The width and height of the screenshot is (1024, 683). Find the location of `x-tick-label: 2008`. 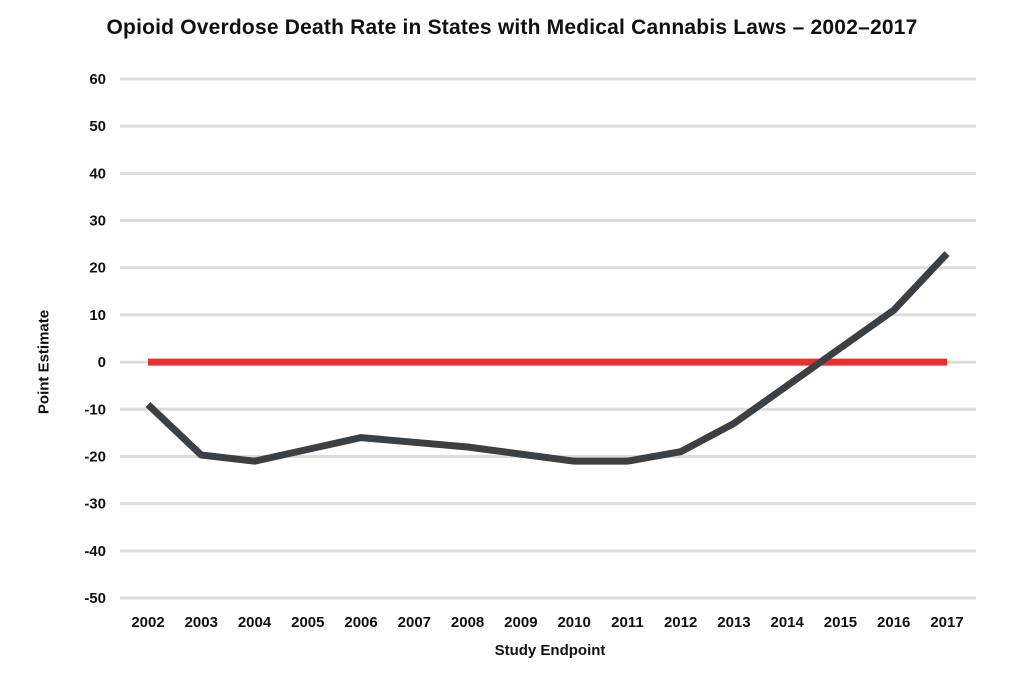

x-tick-label: 2008 is located at coordinates (467, 622).